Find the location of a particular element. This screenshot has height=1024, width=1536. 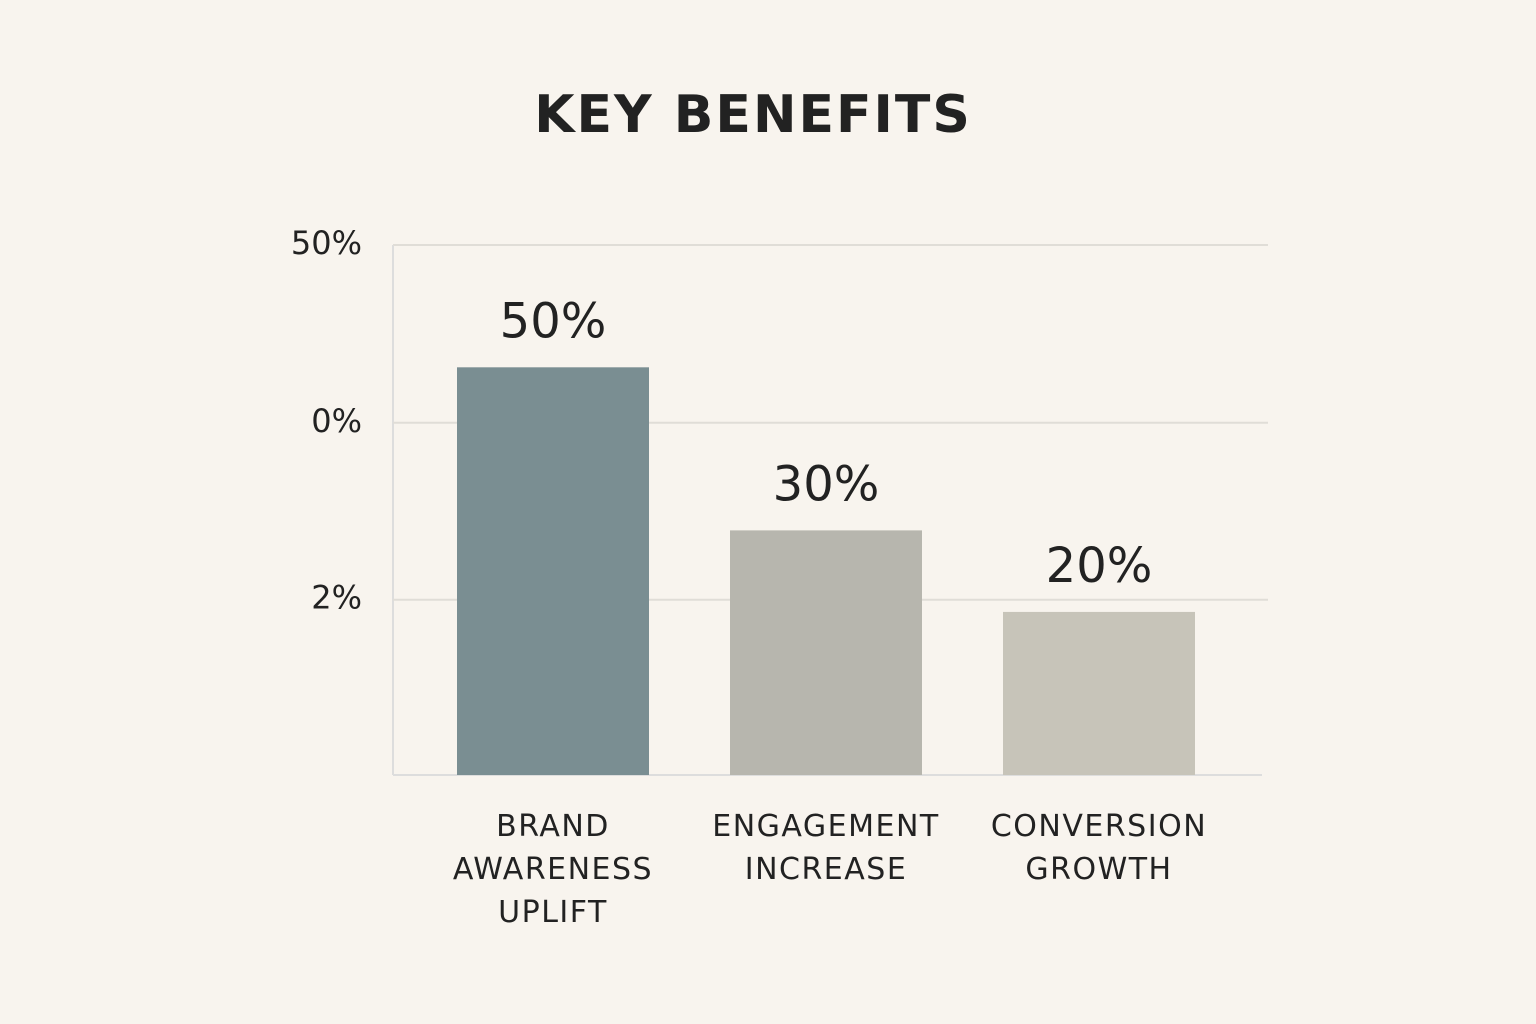

value-label: 50% is located at coordinates (553, 321).